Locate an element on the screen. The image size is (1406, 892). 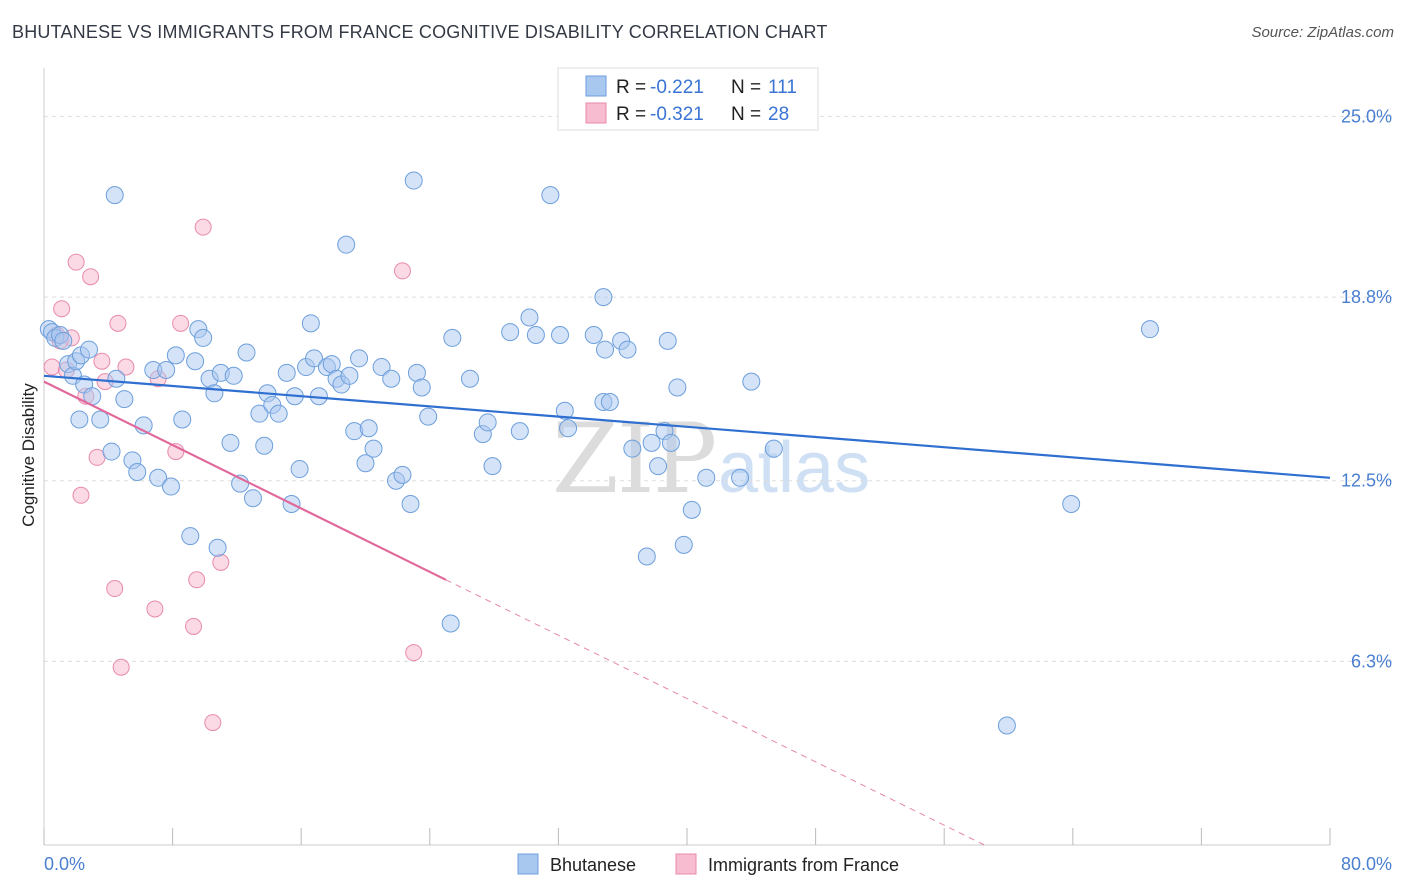
watermark-atlas: atlas is located at coordinates (794, 468).